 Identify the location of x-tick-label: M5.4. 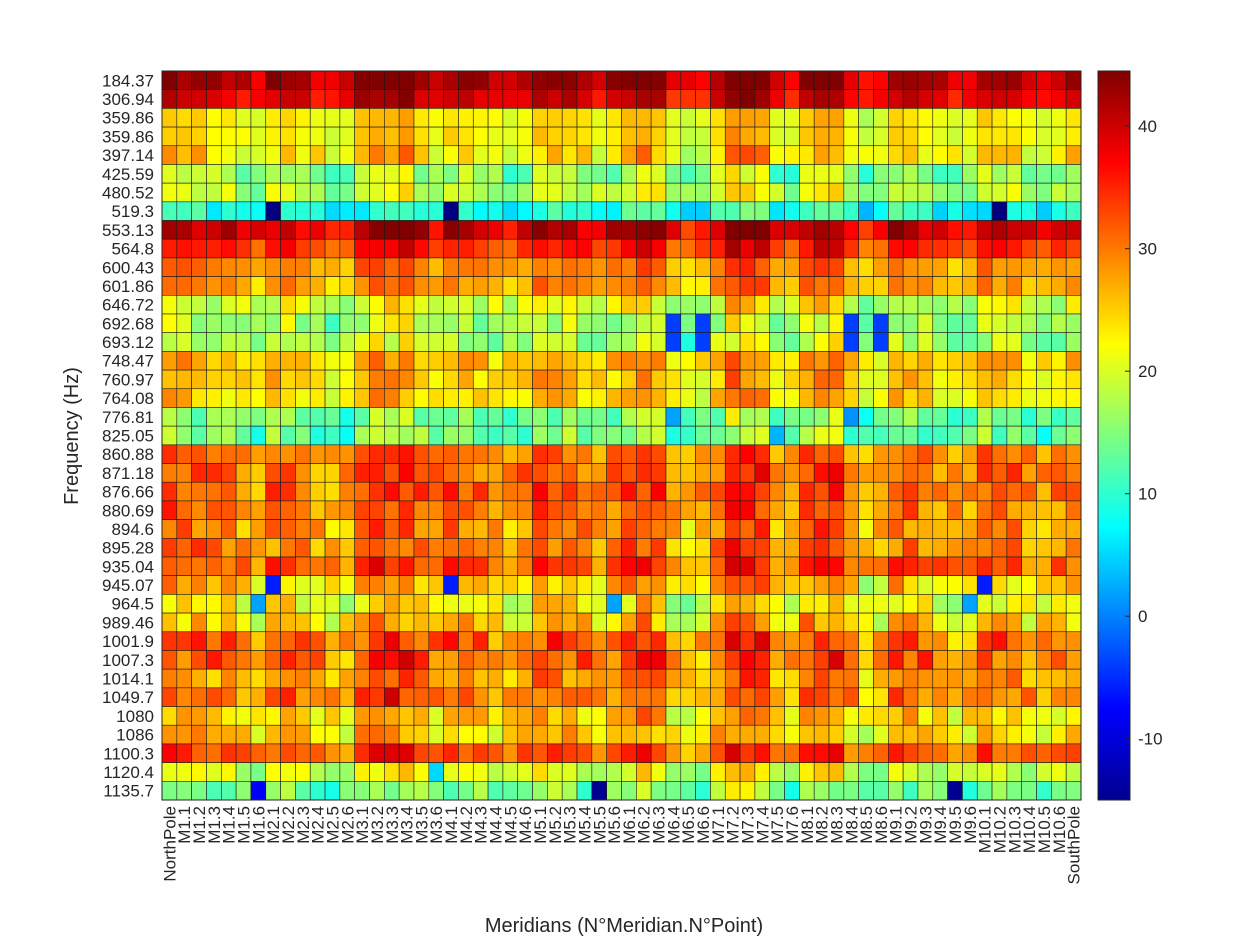
(584, 825).